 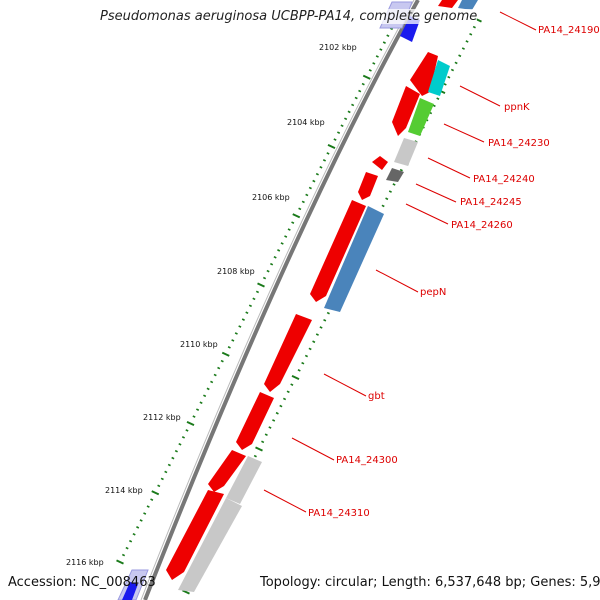 I want to click on gene-label-pa14-24260: PA14_24260, so click(x=482, y=225).